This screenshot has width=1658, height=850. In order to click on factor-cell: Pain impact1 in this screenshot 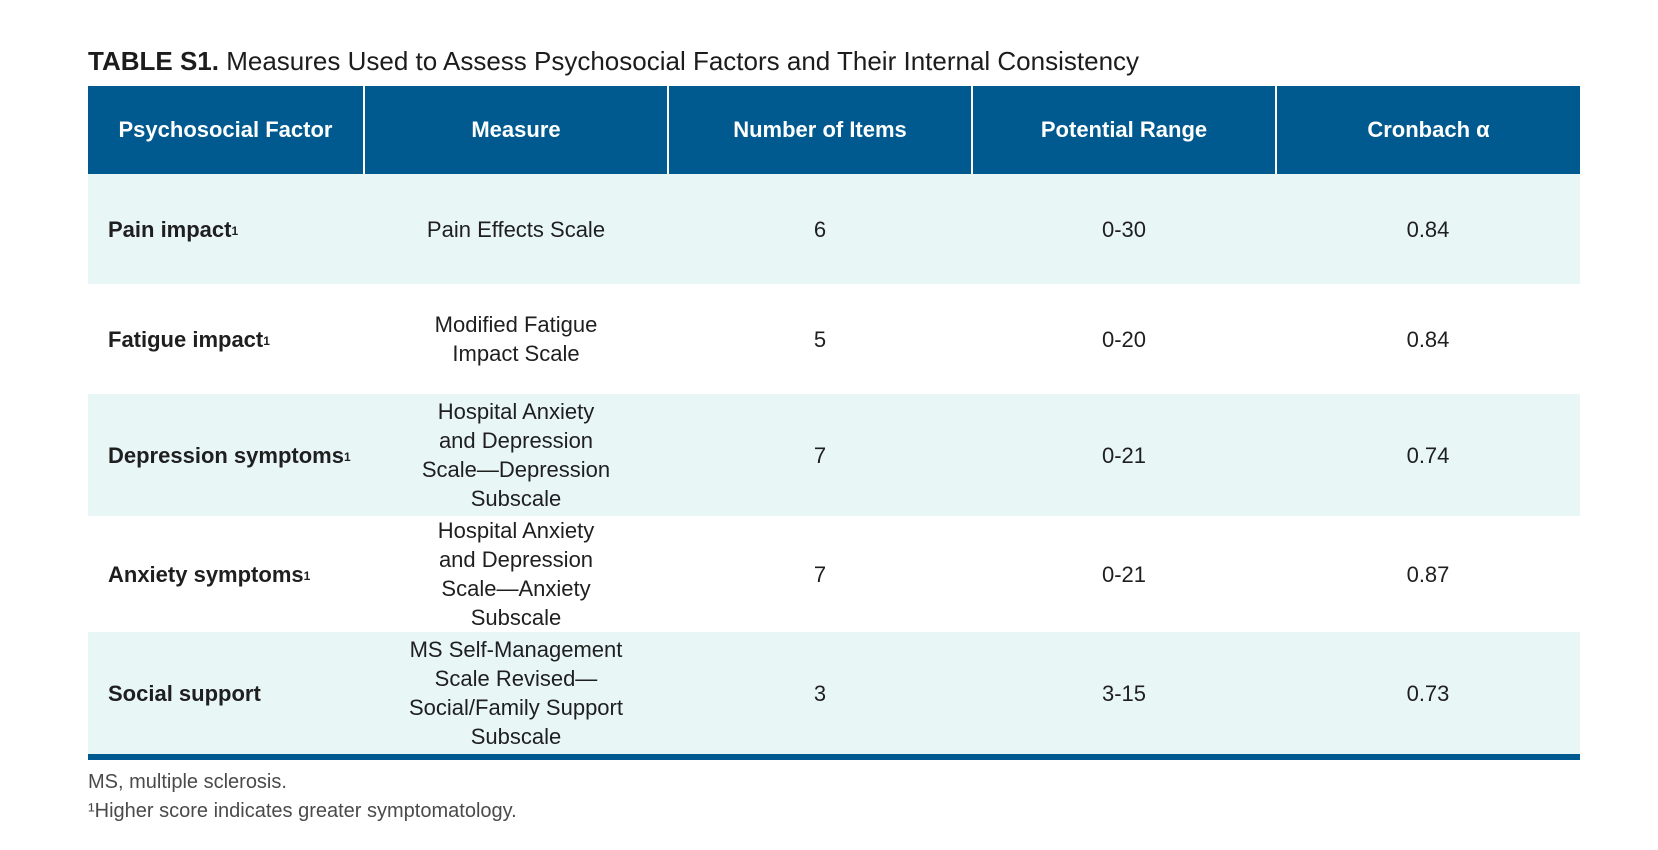, I will do `click(226, 229)`.